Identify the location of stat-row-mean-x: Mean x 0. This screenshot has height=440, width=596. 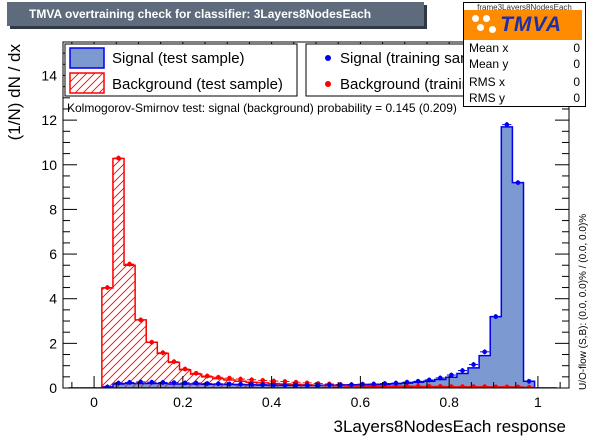
(524, 48).